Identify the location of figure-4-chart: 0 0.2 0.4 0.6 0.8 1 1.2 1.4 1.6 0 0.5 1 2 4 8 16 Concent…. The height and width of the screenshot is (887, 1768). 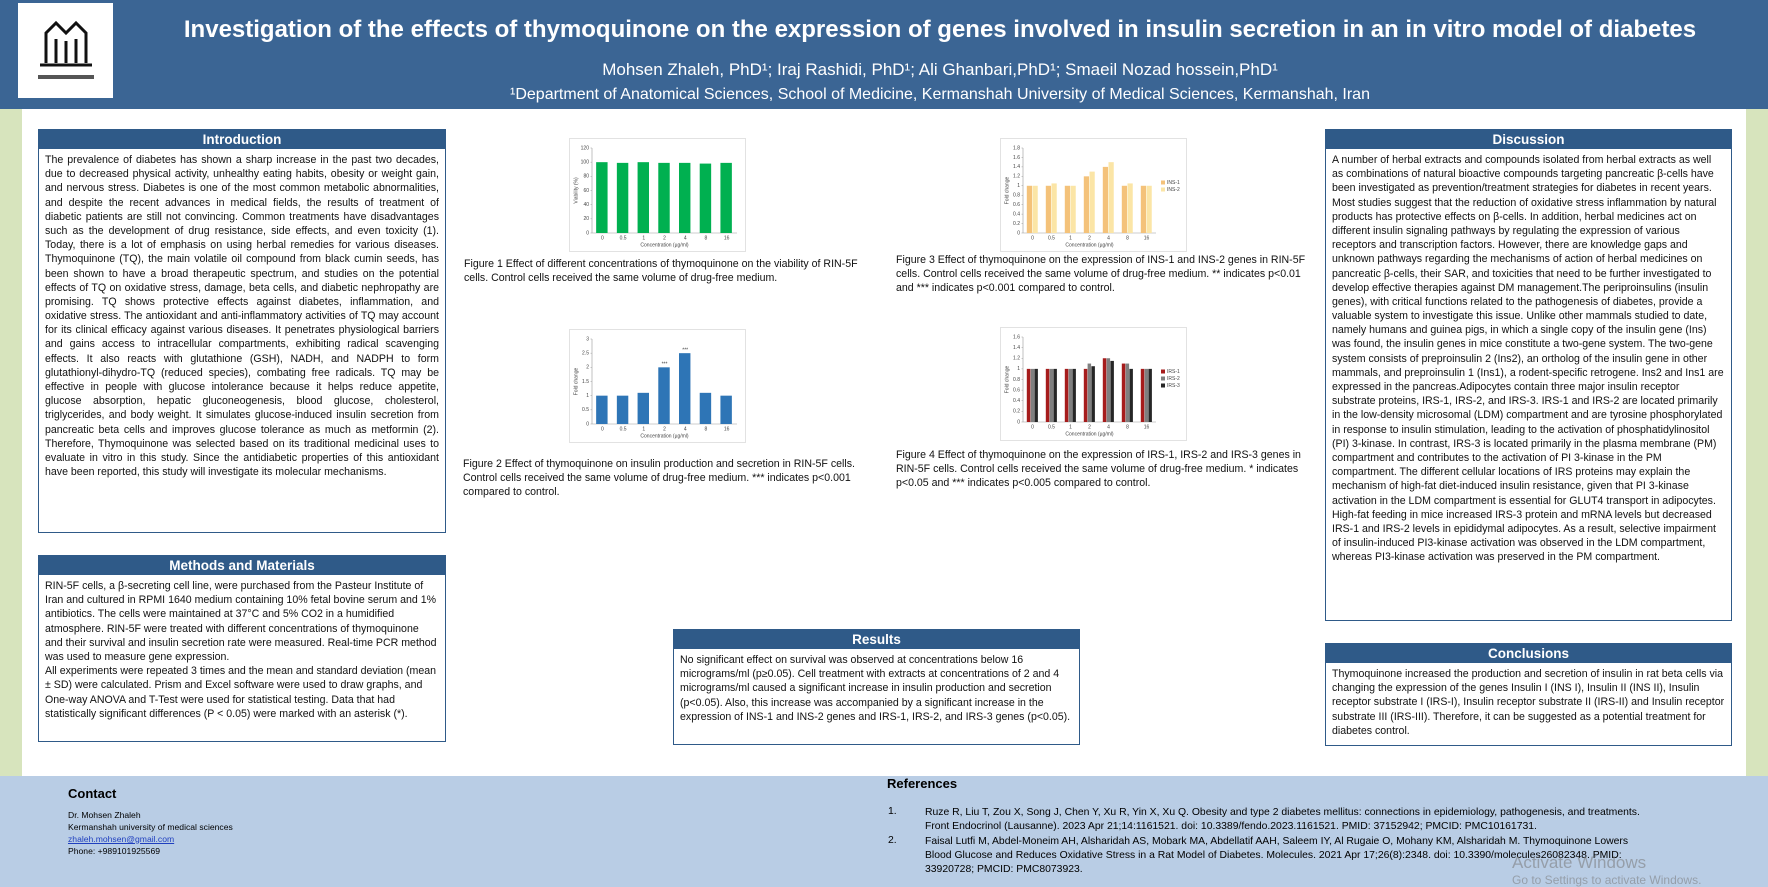
(1093, 384).